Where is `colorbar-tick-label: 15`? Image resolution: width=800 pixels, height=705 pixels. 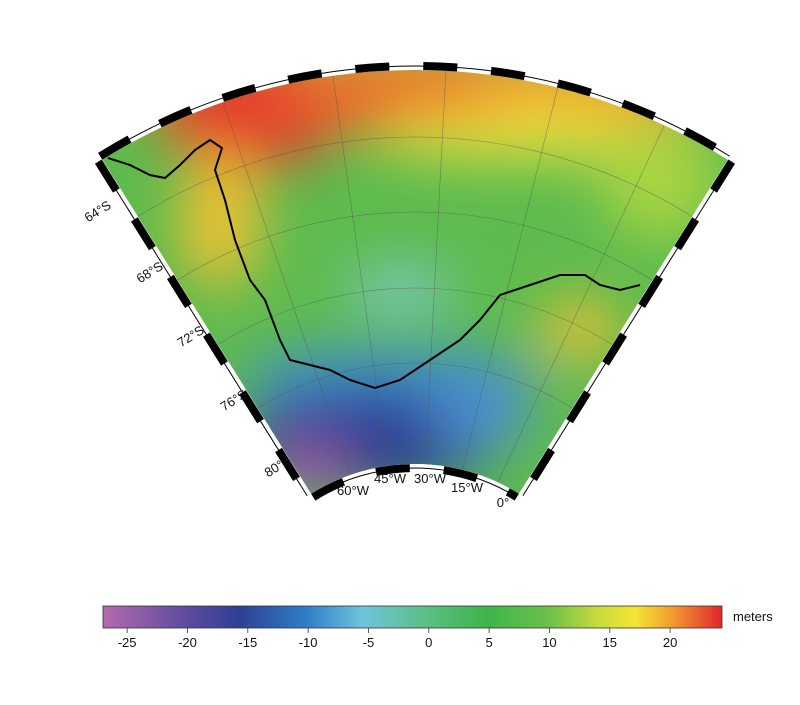 colorbar-tick-label: 15 is located at coordinates (610, 642).